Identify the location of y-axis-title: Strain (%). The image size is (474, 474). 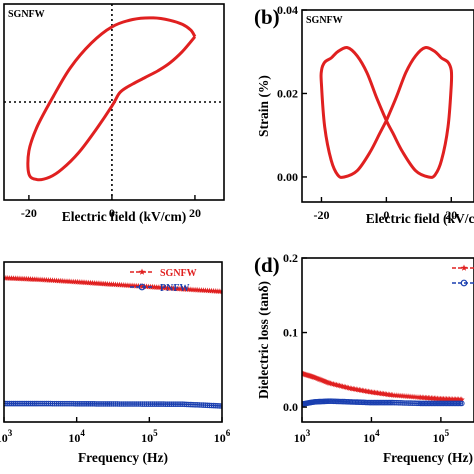
(263, 106).